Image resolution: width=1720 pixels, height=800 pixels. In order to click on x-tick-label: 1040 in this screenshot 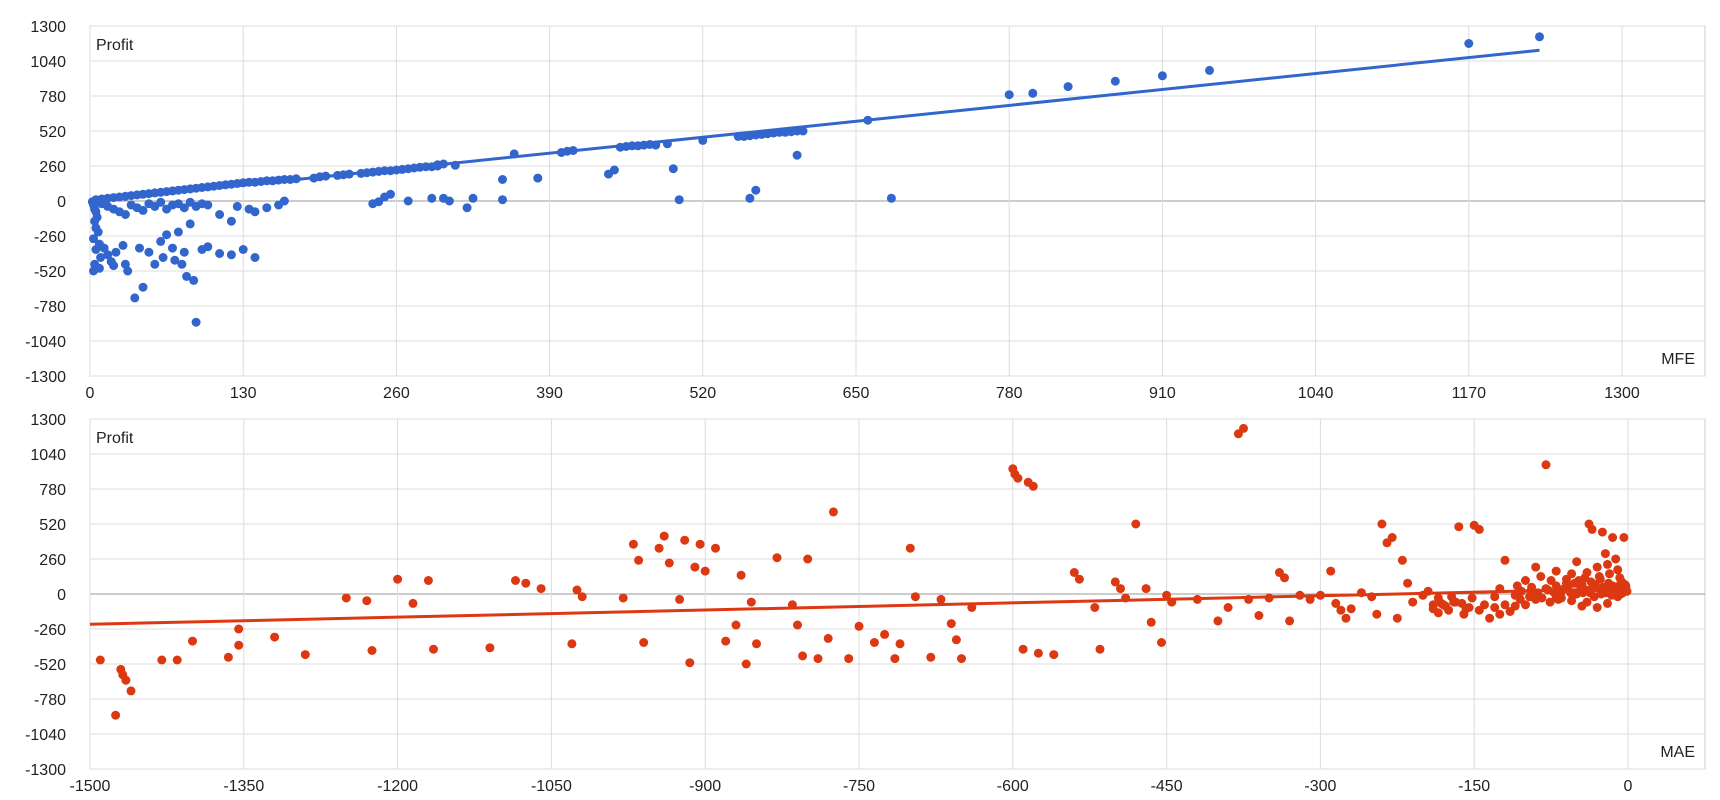, I will do `click(1316, 393)`.